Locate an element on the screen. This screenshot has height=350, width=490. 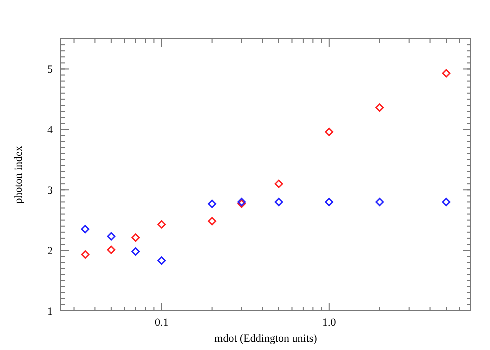
x-tick-label: 1.0 is located at coordinates (329, 323).